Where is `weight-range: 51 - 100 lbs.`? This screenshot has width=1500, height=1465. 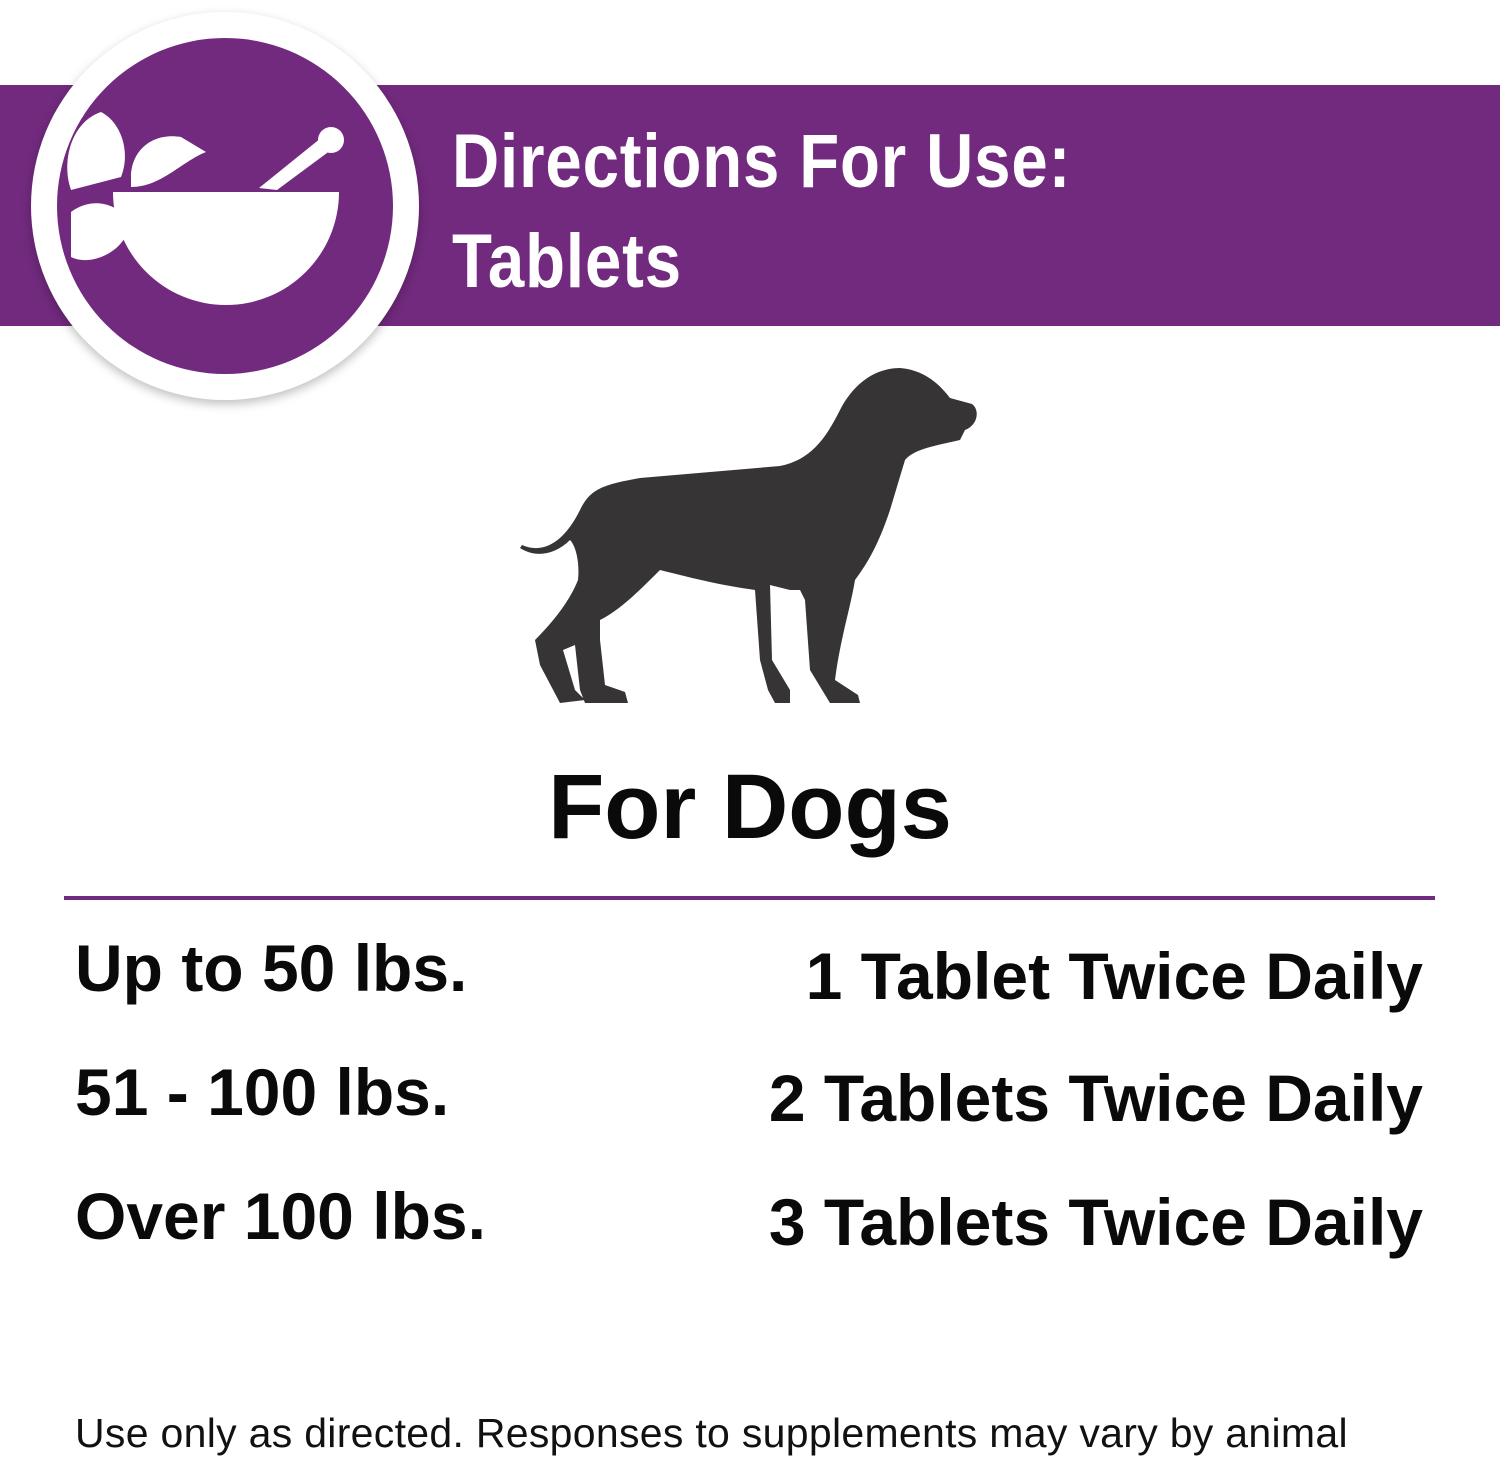 weight-range: 51 - 100 lbs. is located at coordinates (262, 1092).